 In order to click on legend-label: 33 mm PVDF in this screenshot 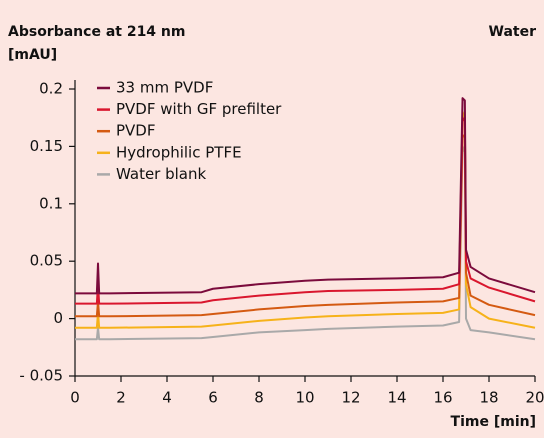, I will do `click(164, 88)`.